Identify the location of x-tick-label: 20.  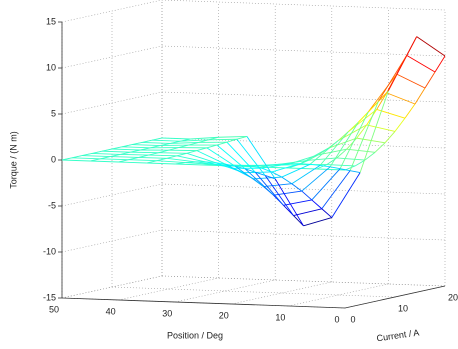
(224, 315).